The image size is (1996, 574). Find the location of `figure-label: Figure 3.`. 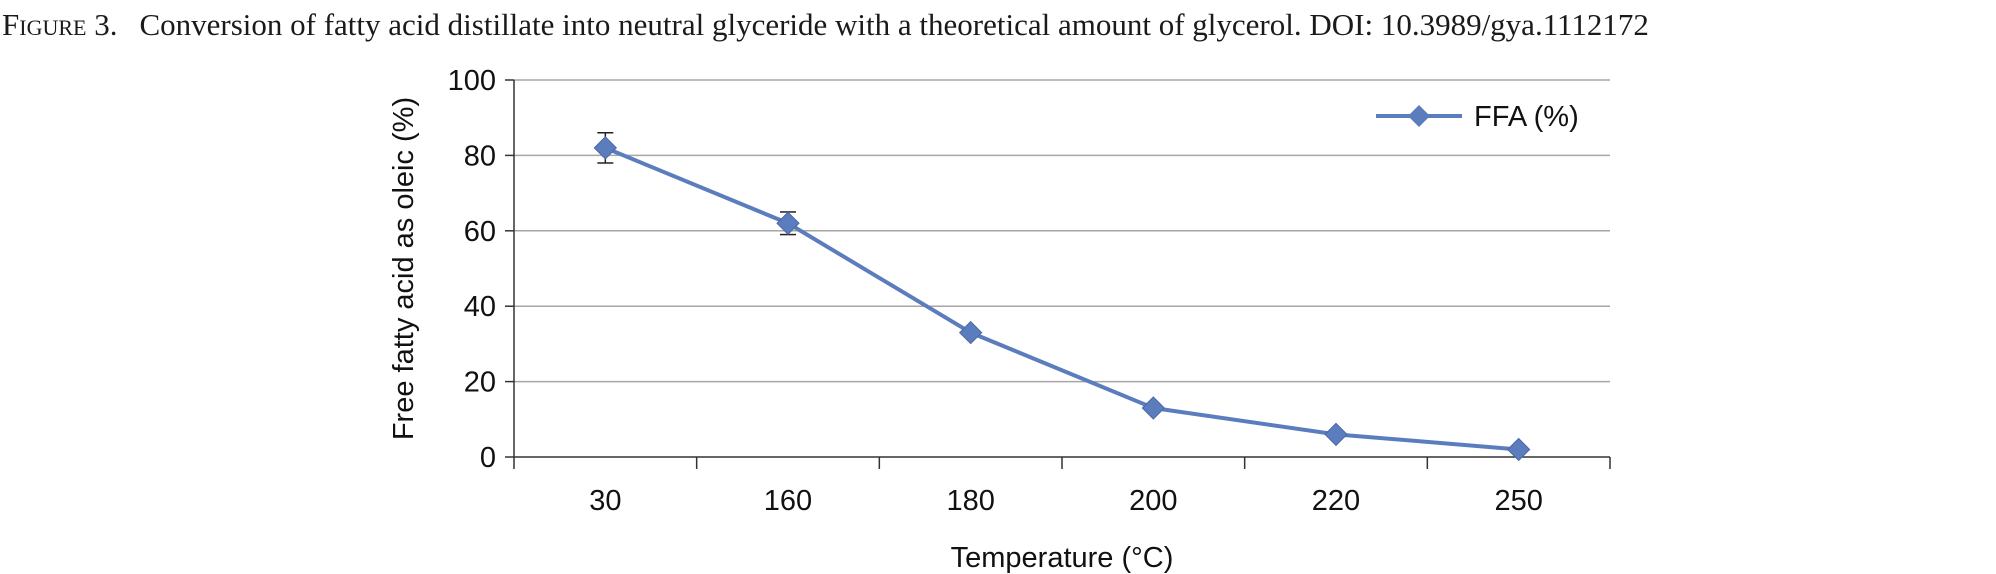

figure-label: Figure 3. is located at coordinates (60, 24).